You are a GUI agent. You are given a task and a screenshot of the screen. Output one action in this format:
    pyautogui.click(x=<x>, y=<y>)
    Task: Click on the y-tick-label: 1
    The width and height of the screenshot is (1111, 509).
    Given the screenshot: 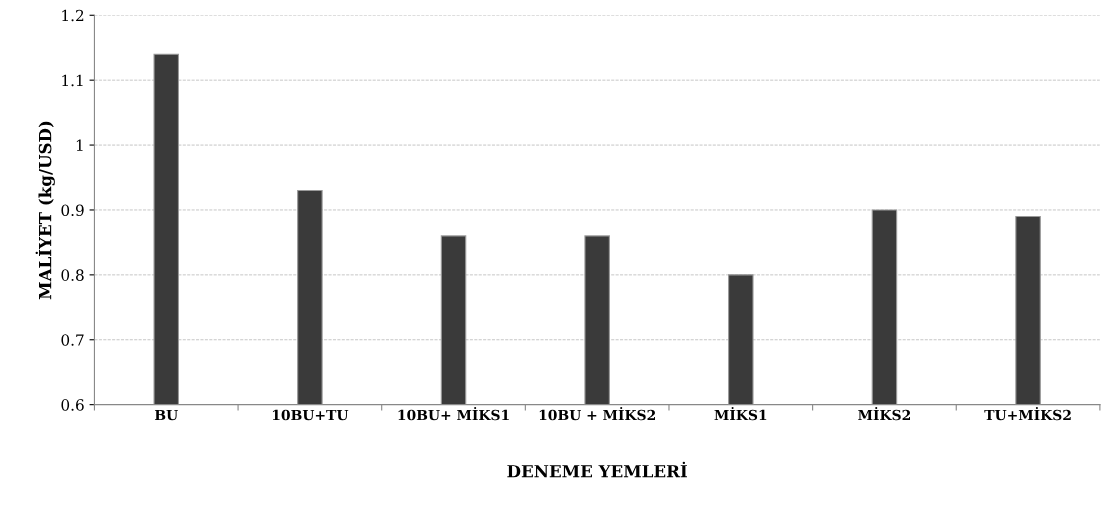 What is the action you would take?
    pyautogui.click(x=79, y=145)
    